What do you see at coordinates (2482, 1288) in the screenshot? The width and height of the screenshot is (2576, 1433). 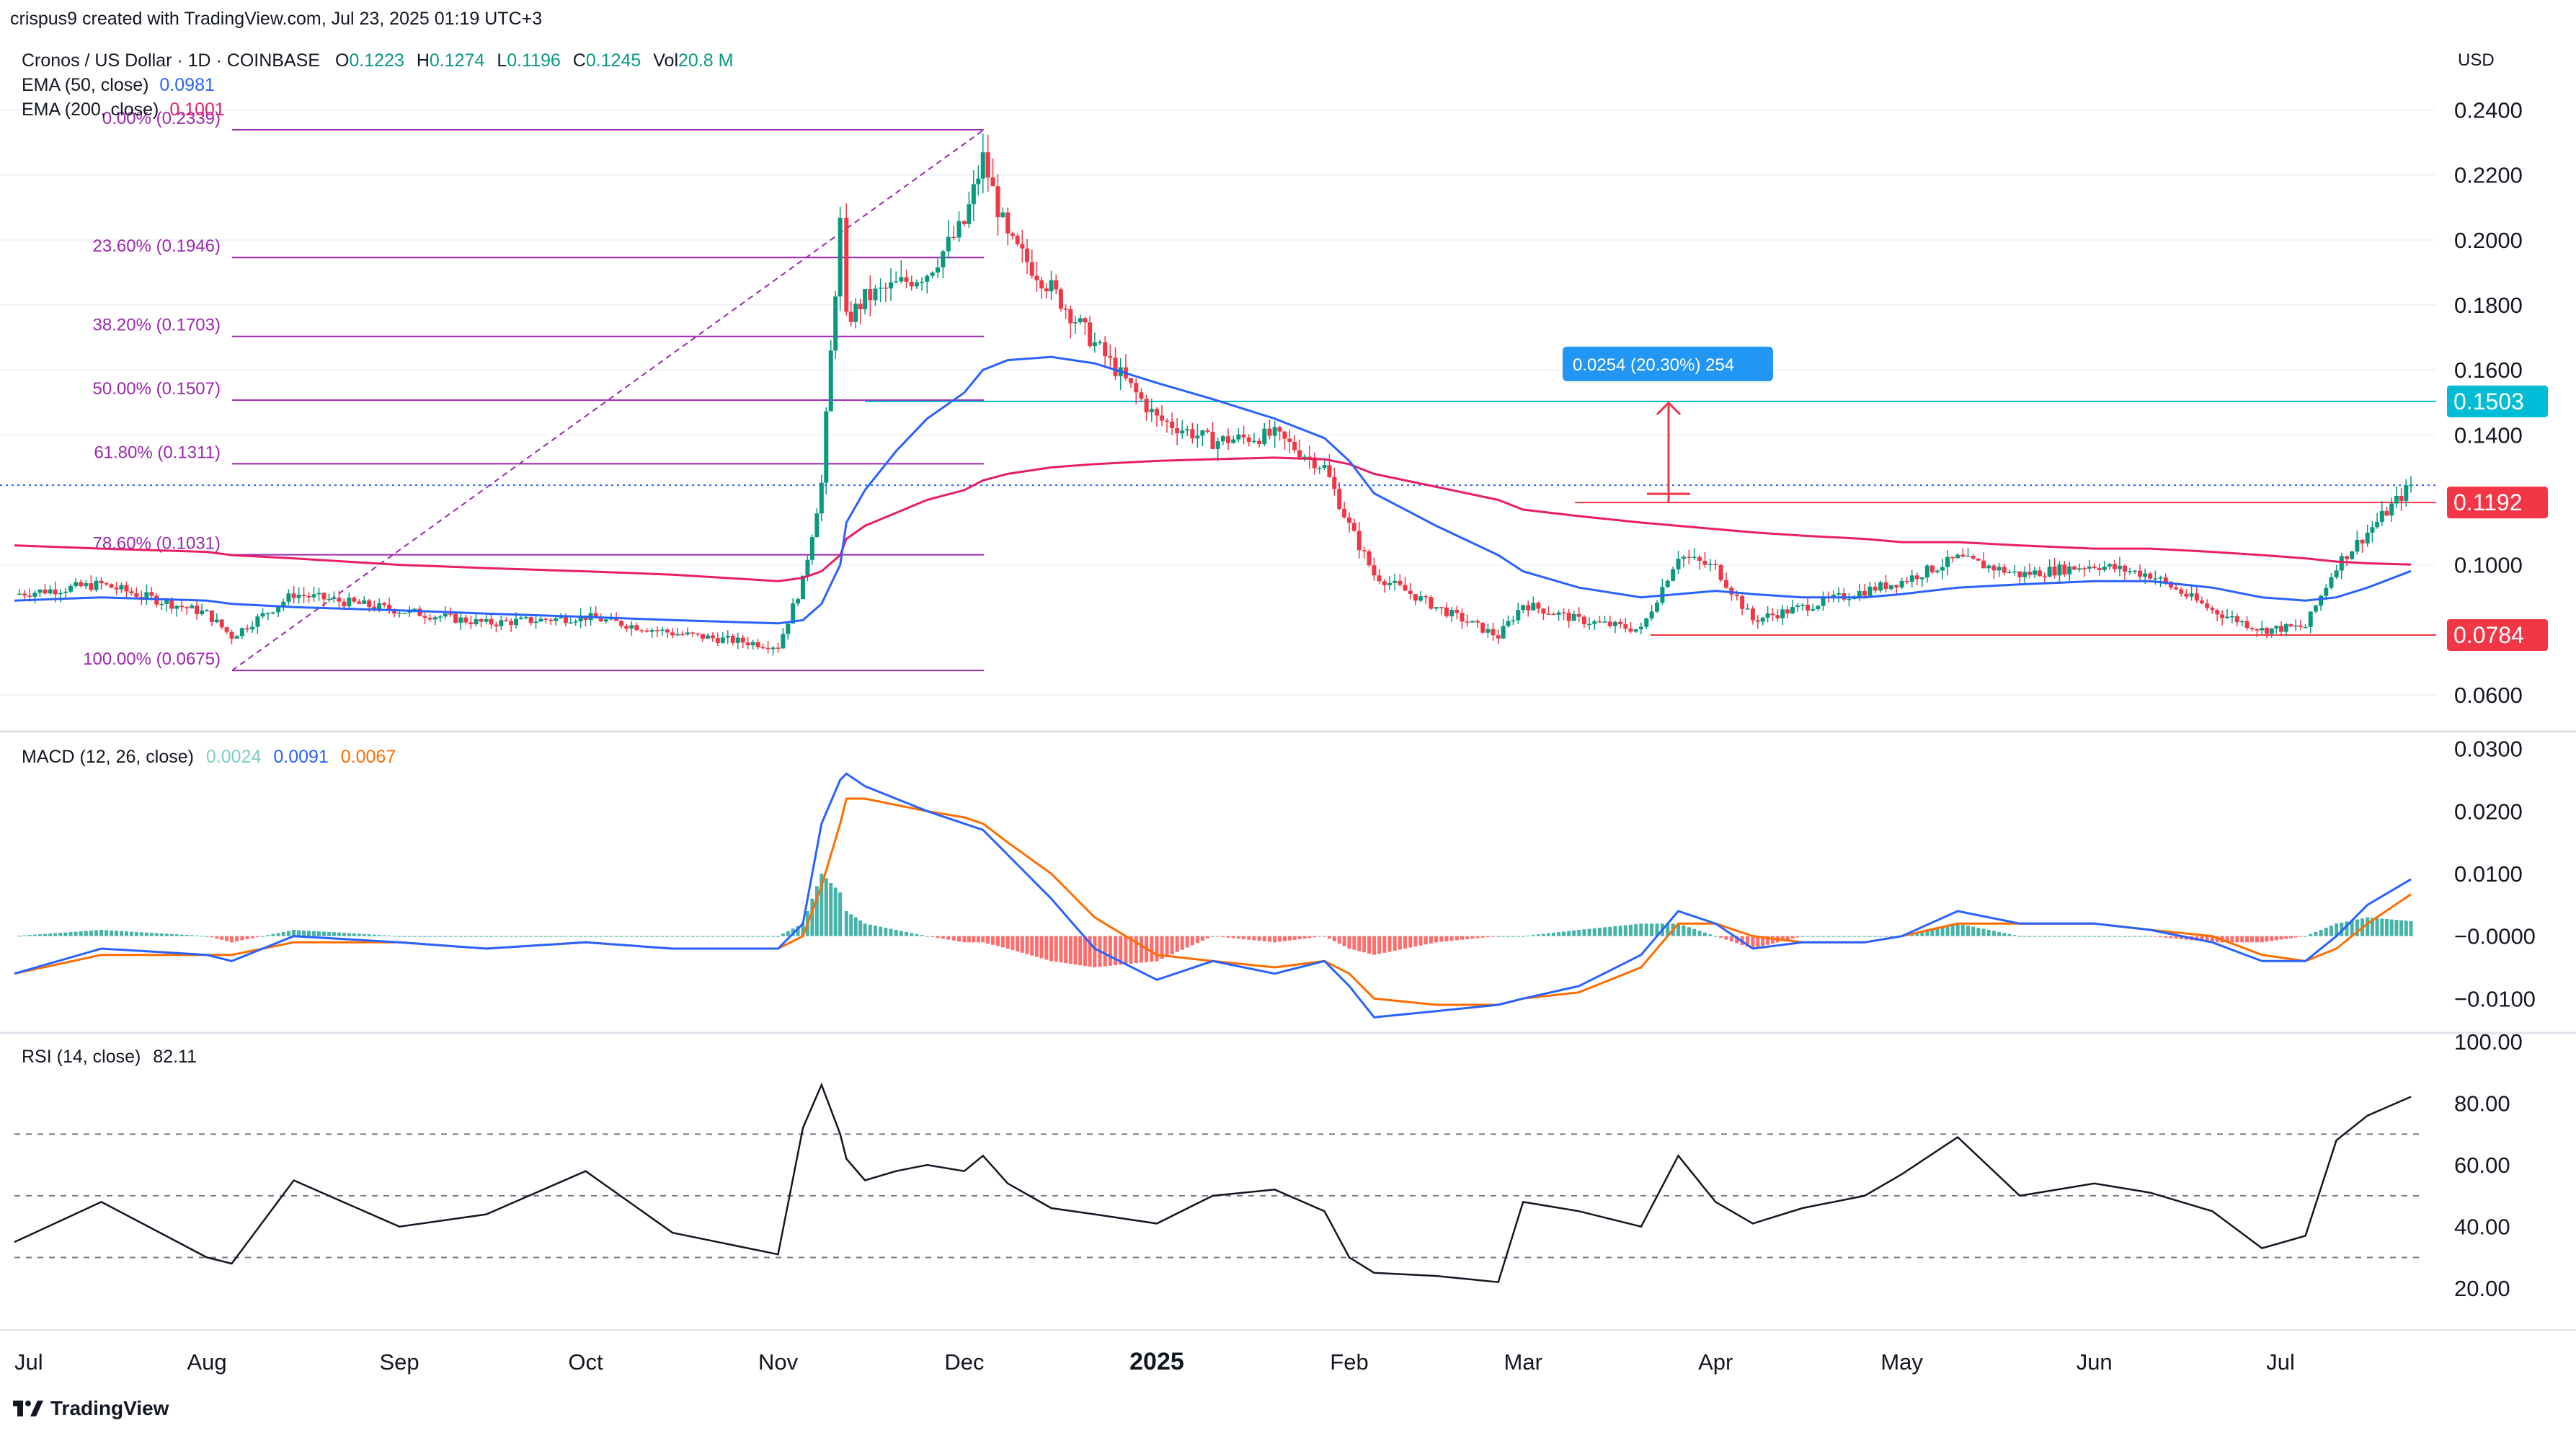 I see `rsi-tick-label: 20.00` at bounding box center [2482, 1288].